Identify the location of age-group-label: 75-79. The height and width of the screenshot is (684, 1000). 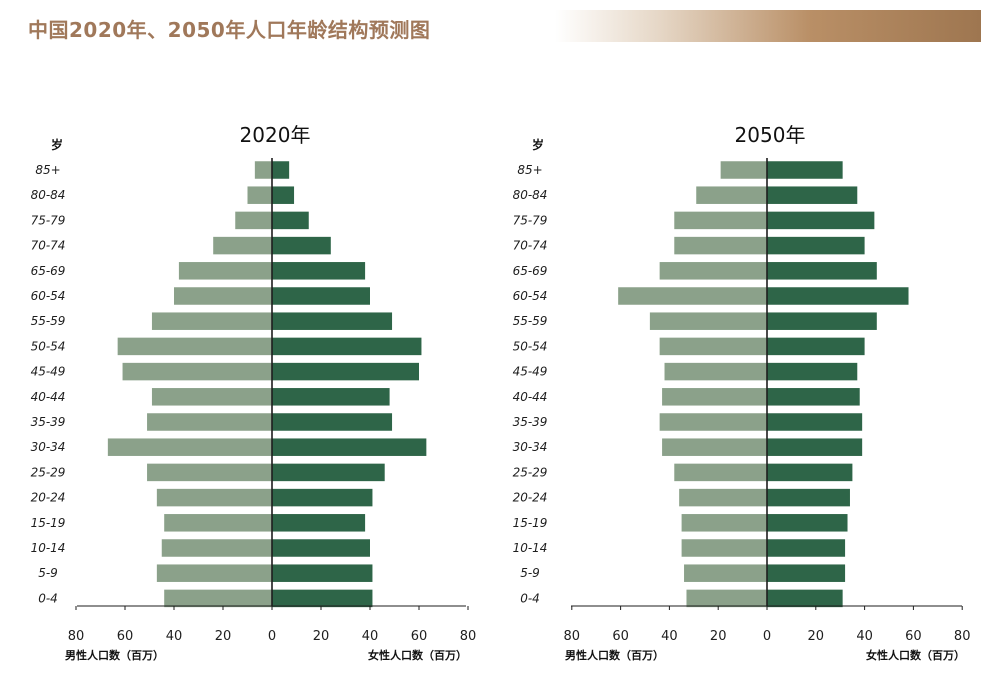
(48, 220).